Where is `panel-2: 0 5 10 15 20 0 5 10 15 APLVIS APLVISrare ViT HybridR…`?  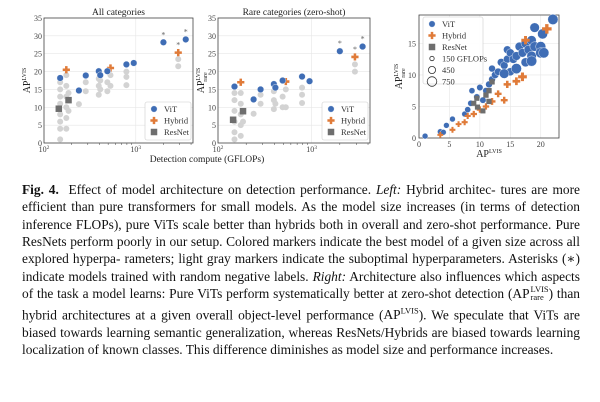 panel-2: 0 5 10 15 20 0 5 10 15 APLVIS APLVISrare ViT HybridR… is located at coordinates (477, 87).